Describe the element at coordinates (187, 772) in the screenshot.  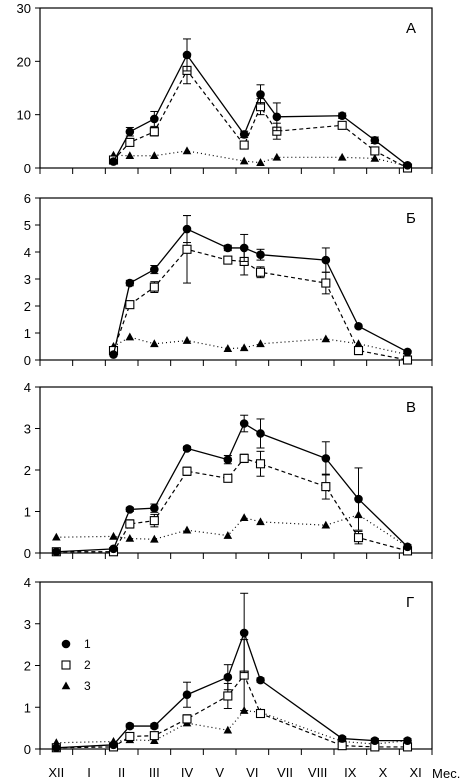
I see `x-tick-label: IV` at that location.